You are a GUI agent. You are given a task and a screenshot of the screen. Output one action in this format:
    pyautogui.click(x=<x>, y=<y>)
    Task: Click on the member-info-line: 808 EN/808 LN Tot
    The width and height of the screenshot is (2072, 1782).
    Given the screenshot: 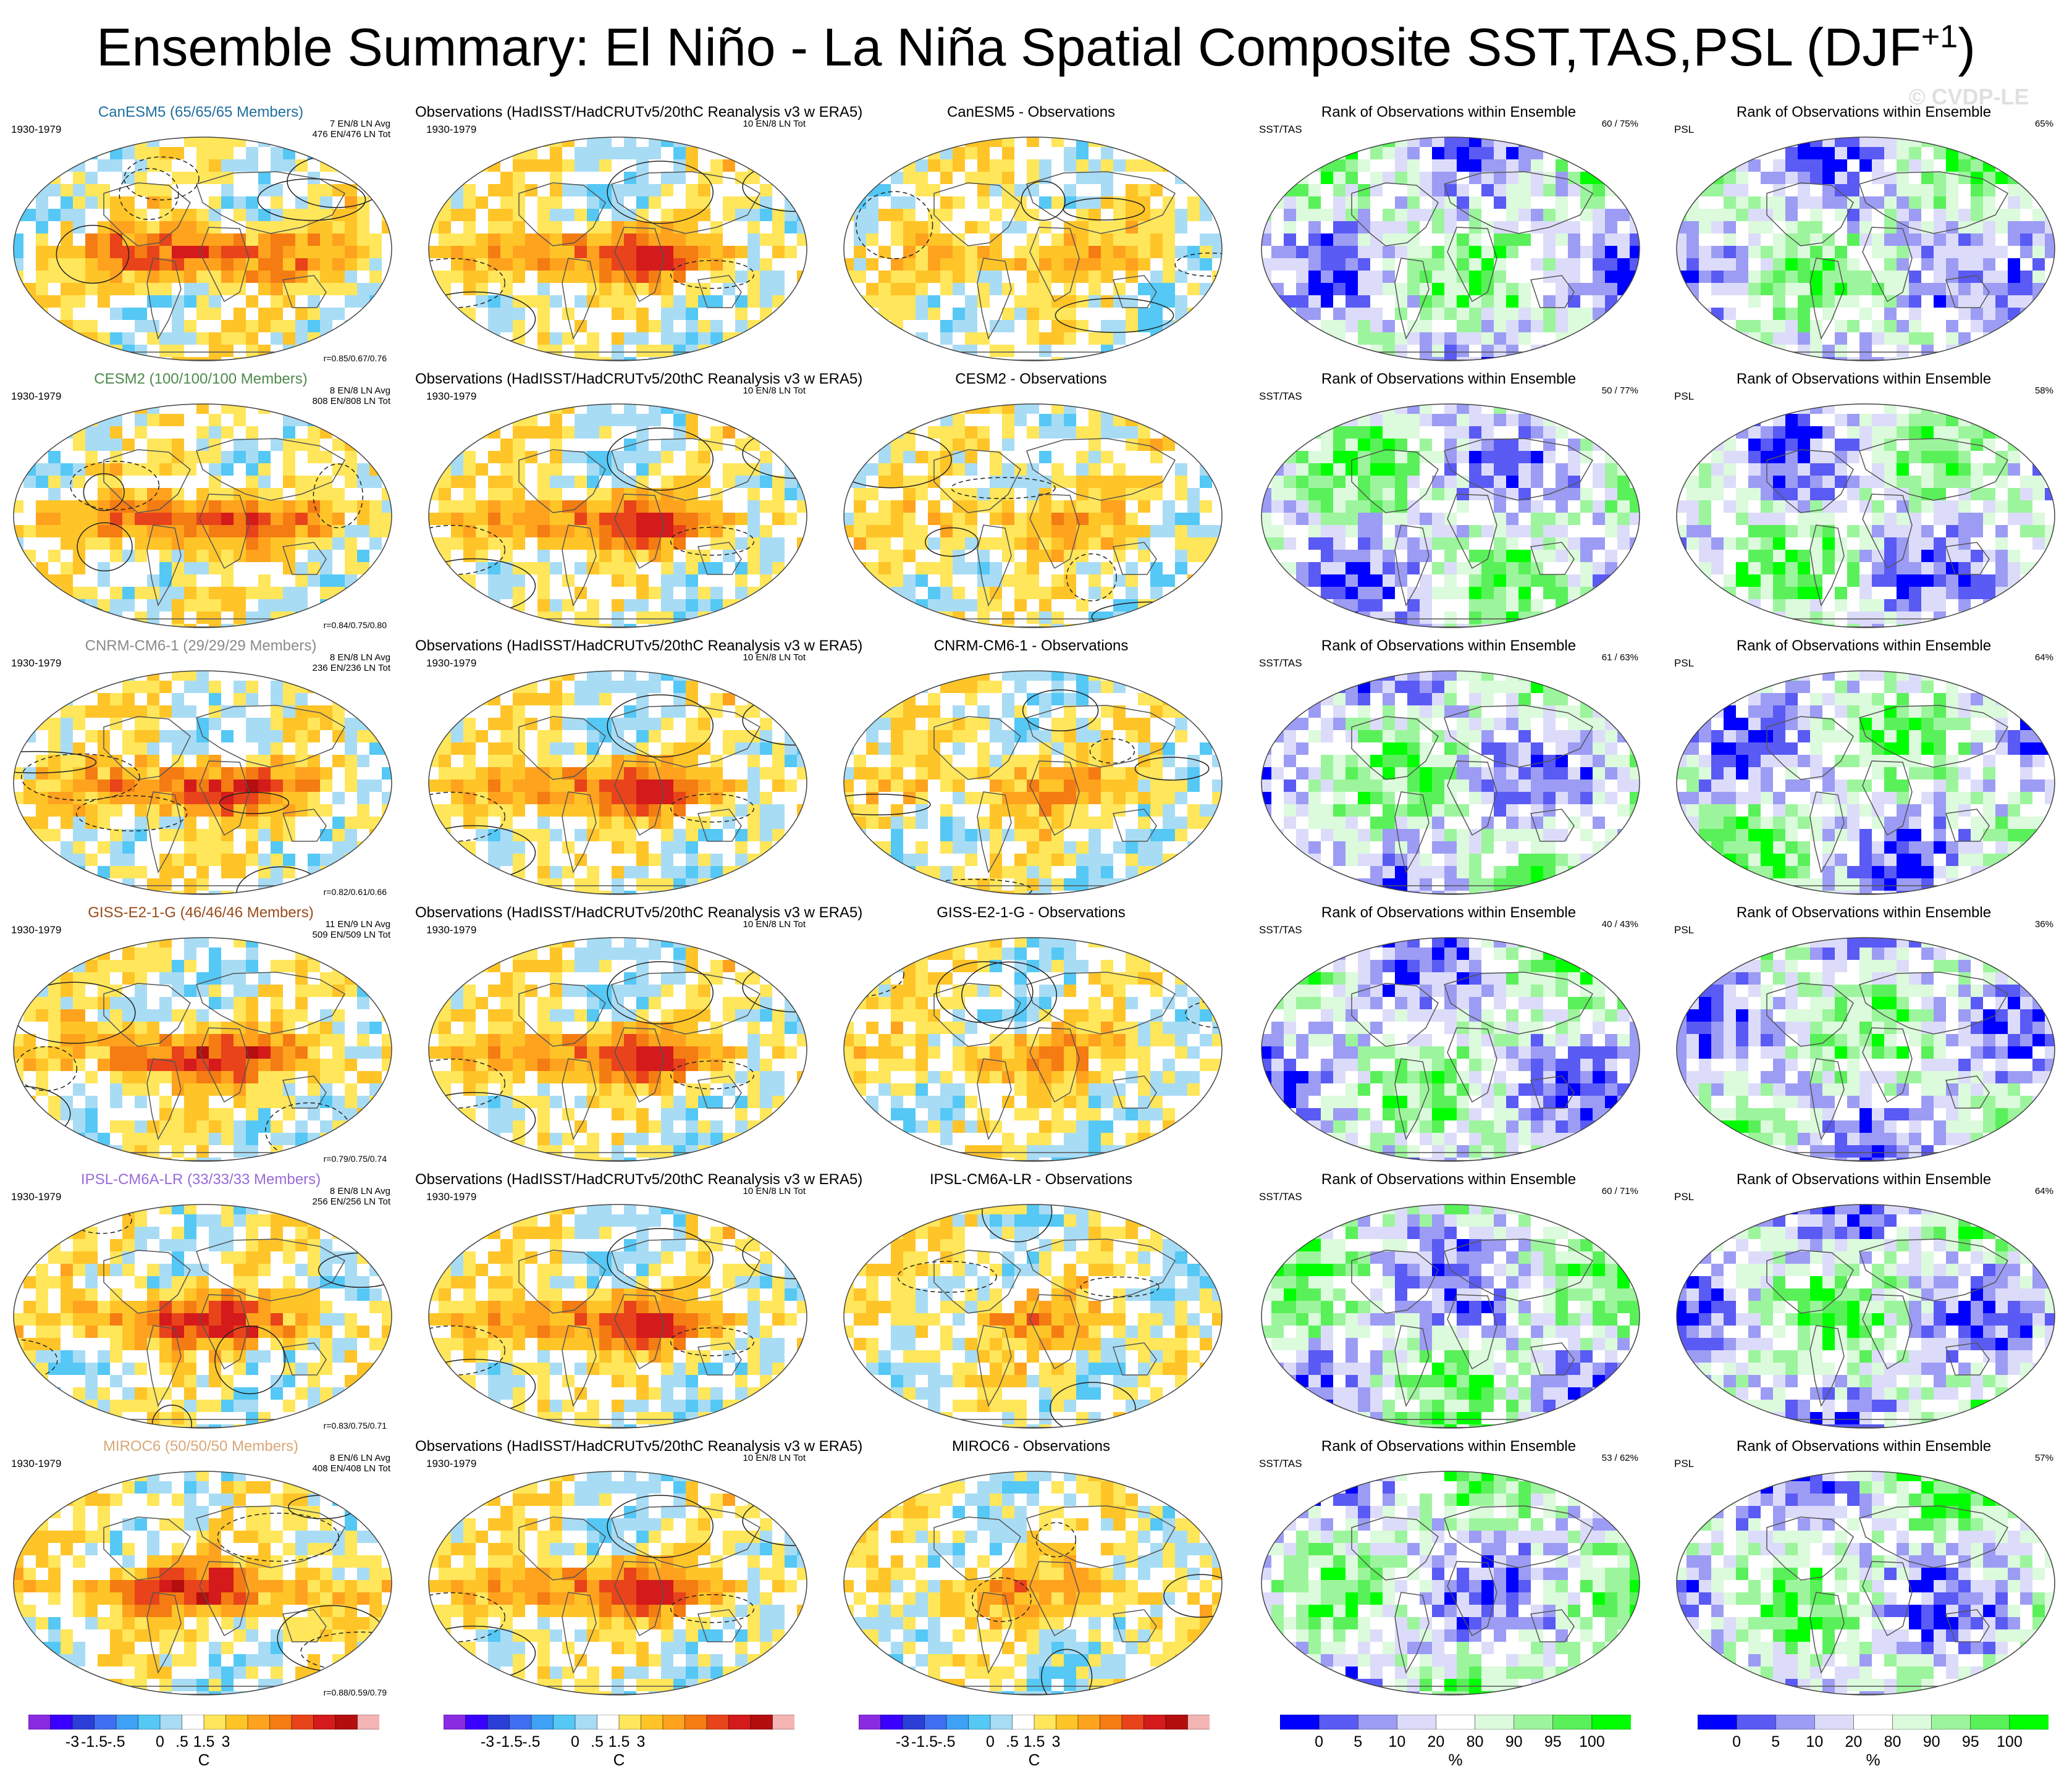 What is the action you would take?
    pyautogui.click(x=351, y=401)
    